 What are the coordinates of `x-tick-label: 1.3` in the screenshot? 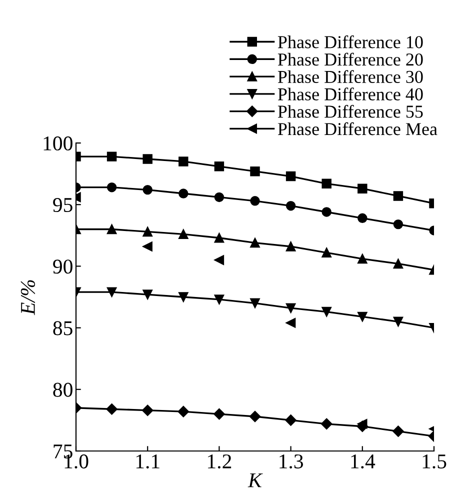 It's located at (292, 461).